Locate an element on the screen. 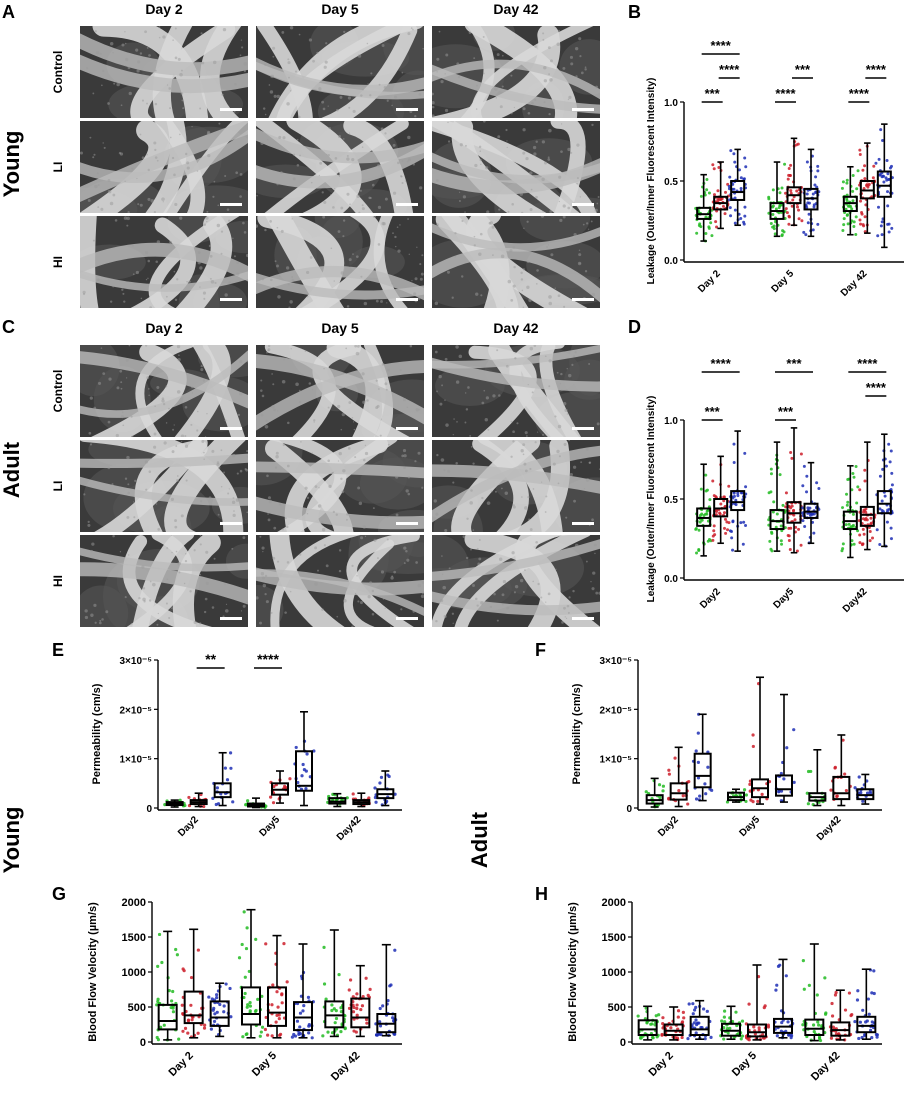 This screenshot has height=1093, width=913. panel-letter-g: G is located at coordinates (59, 894).